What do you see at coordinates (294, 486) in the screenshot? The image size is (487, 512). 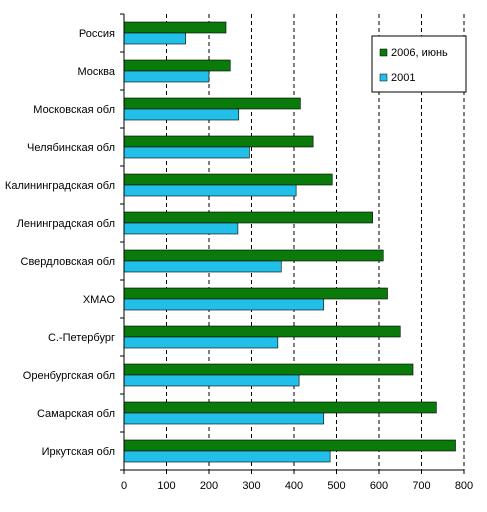 I see `x-tick-label: 400` at bounding box center [294, 486].